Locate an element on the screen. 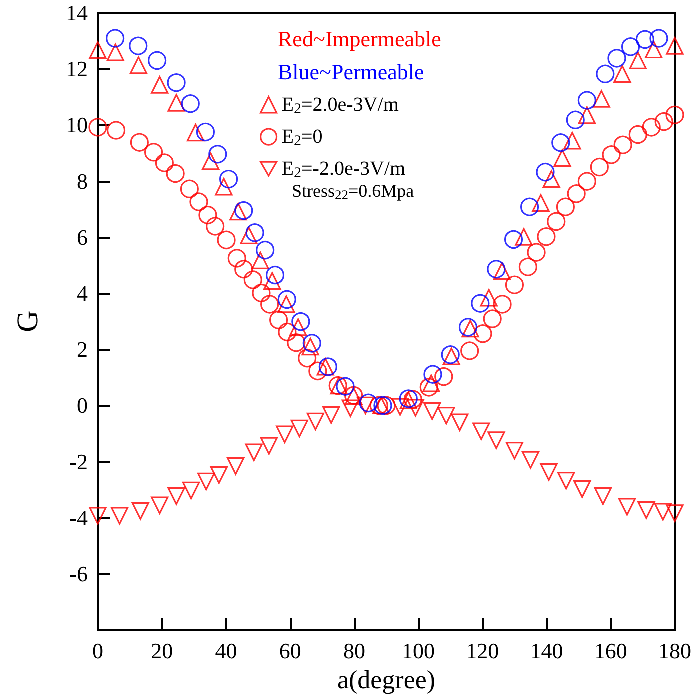 The height and width of the screenshot is (698, 700). y-tick-label: 2 is located at coordinates (82, 349).